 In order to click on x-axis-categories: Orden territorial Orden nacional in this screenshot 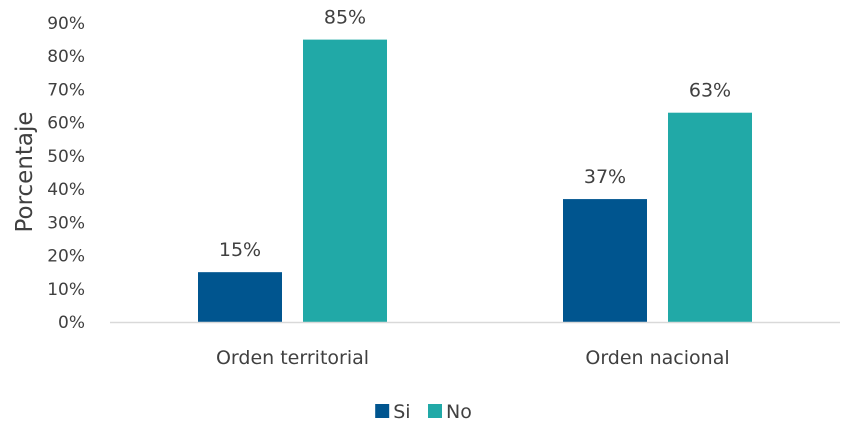, I will do `click(473, 358)`.